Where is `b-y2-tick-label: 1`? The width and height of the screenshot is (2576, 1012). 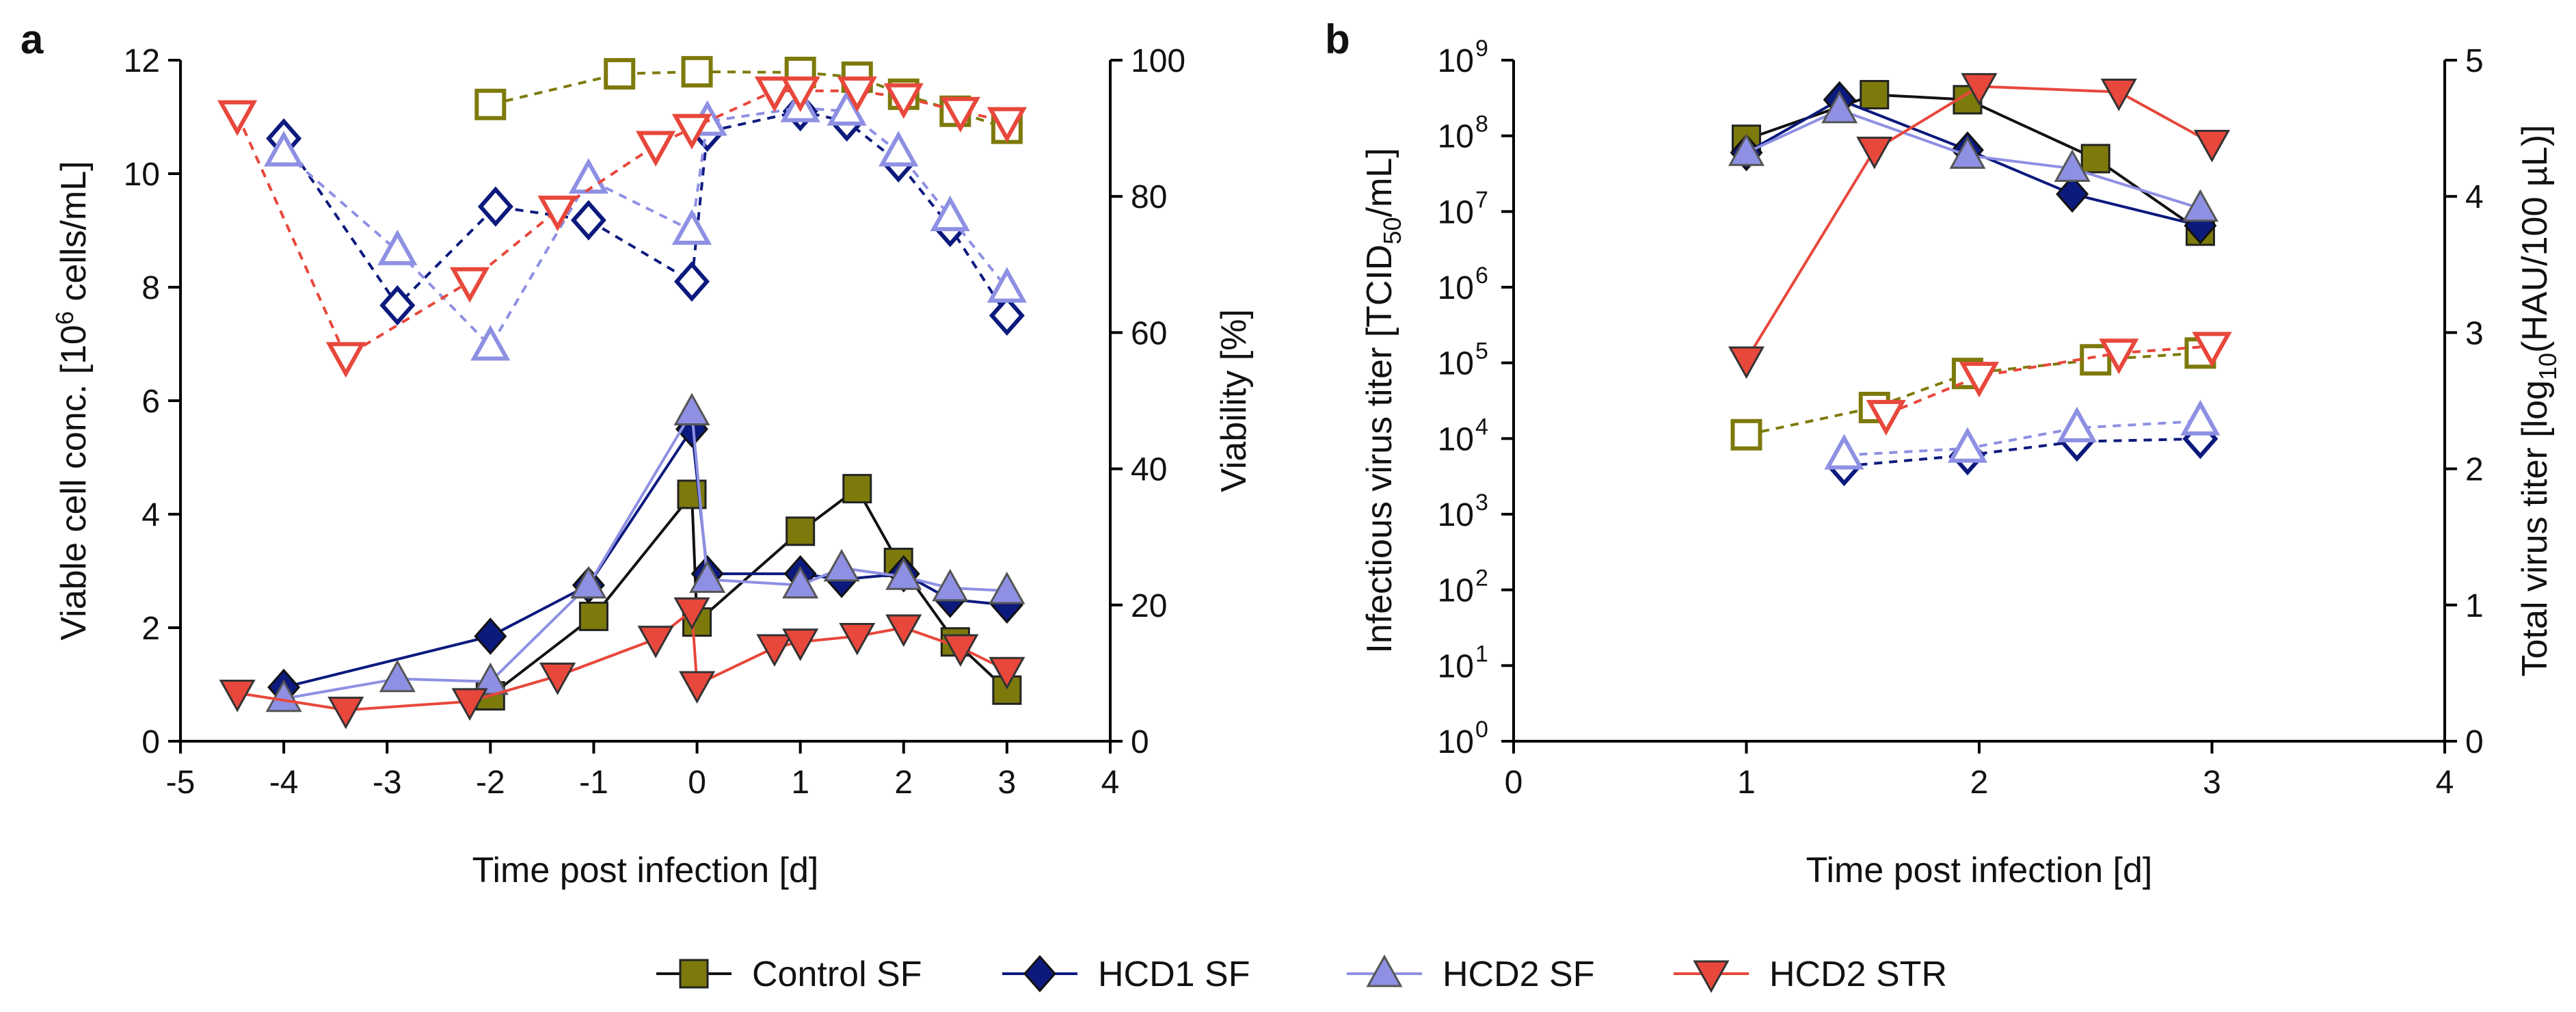 b-y2-tick-label: 1 is located at coordinates (2474, 606).